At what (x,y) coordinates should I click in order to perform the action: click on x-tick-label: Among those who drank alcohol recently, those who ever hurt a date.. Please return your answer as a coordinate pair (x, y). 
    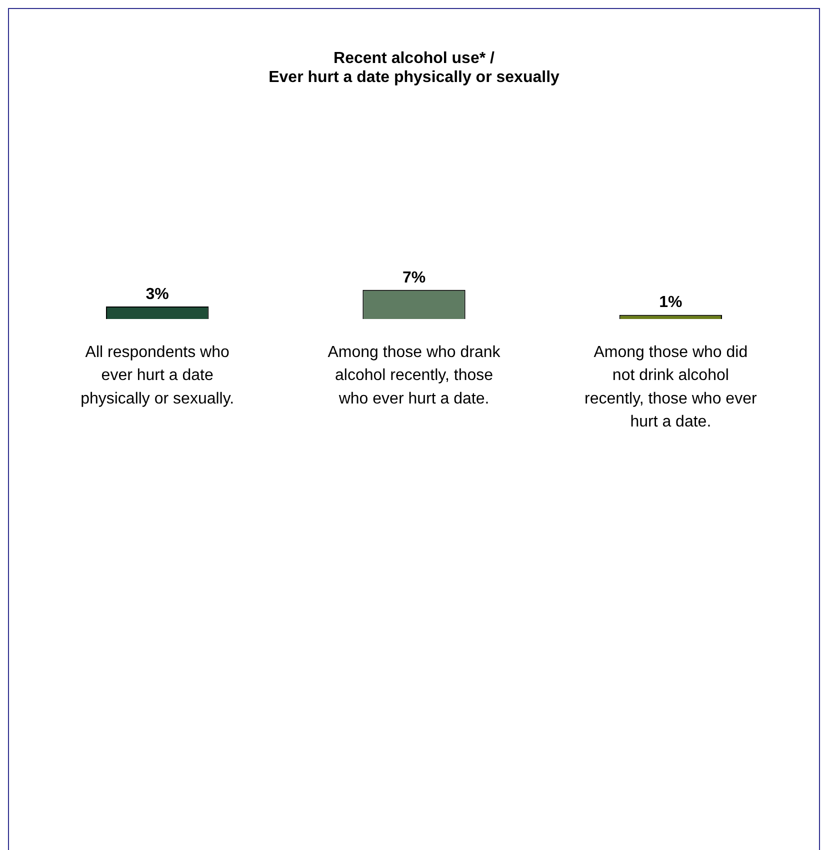
    Looking at the image, I should click on (415, 376).